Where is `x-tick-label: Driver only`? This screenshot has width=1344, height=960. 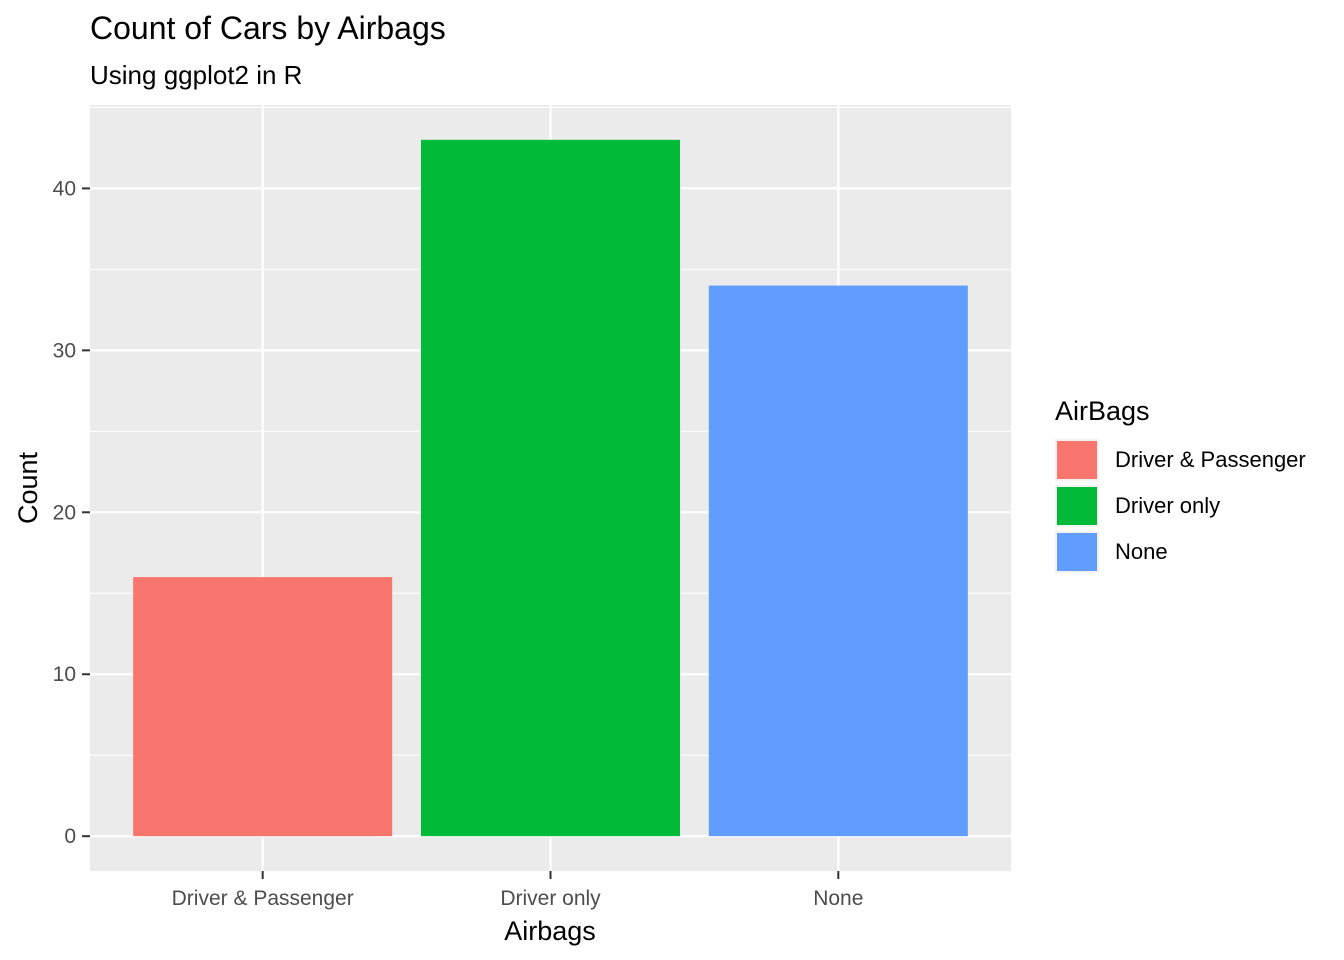
x-tick-label: Driver only is located at coordinates (550, 898).